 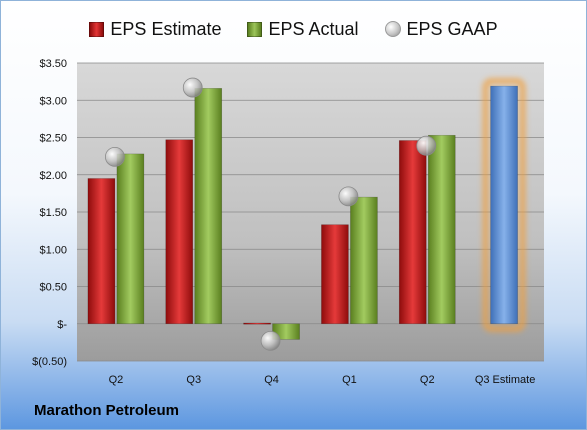 What do you see at coordinates (62, 325) in the screenshot?
I see `y-tick-label: $-` at bounding box center [62, 325].